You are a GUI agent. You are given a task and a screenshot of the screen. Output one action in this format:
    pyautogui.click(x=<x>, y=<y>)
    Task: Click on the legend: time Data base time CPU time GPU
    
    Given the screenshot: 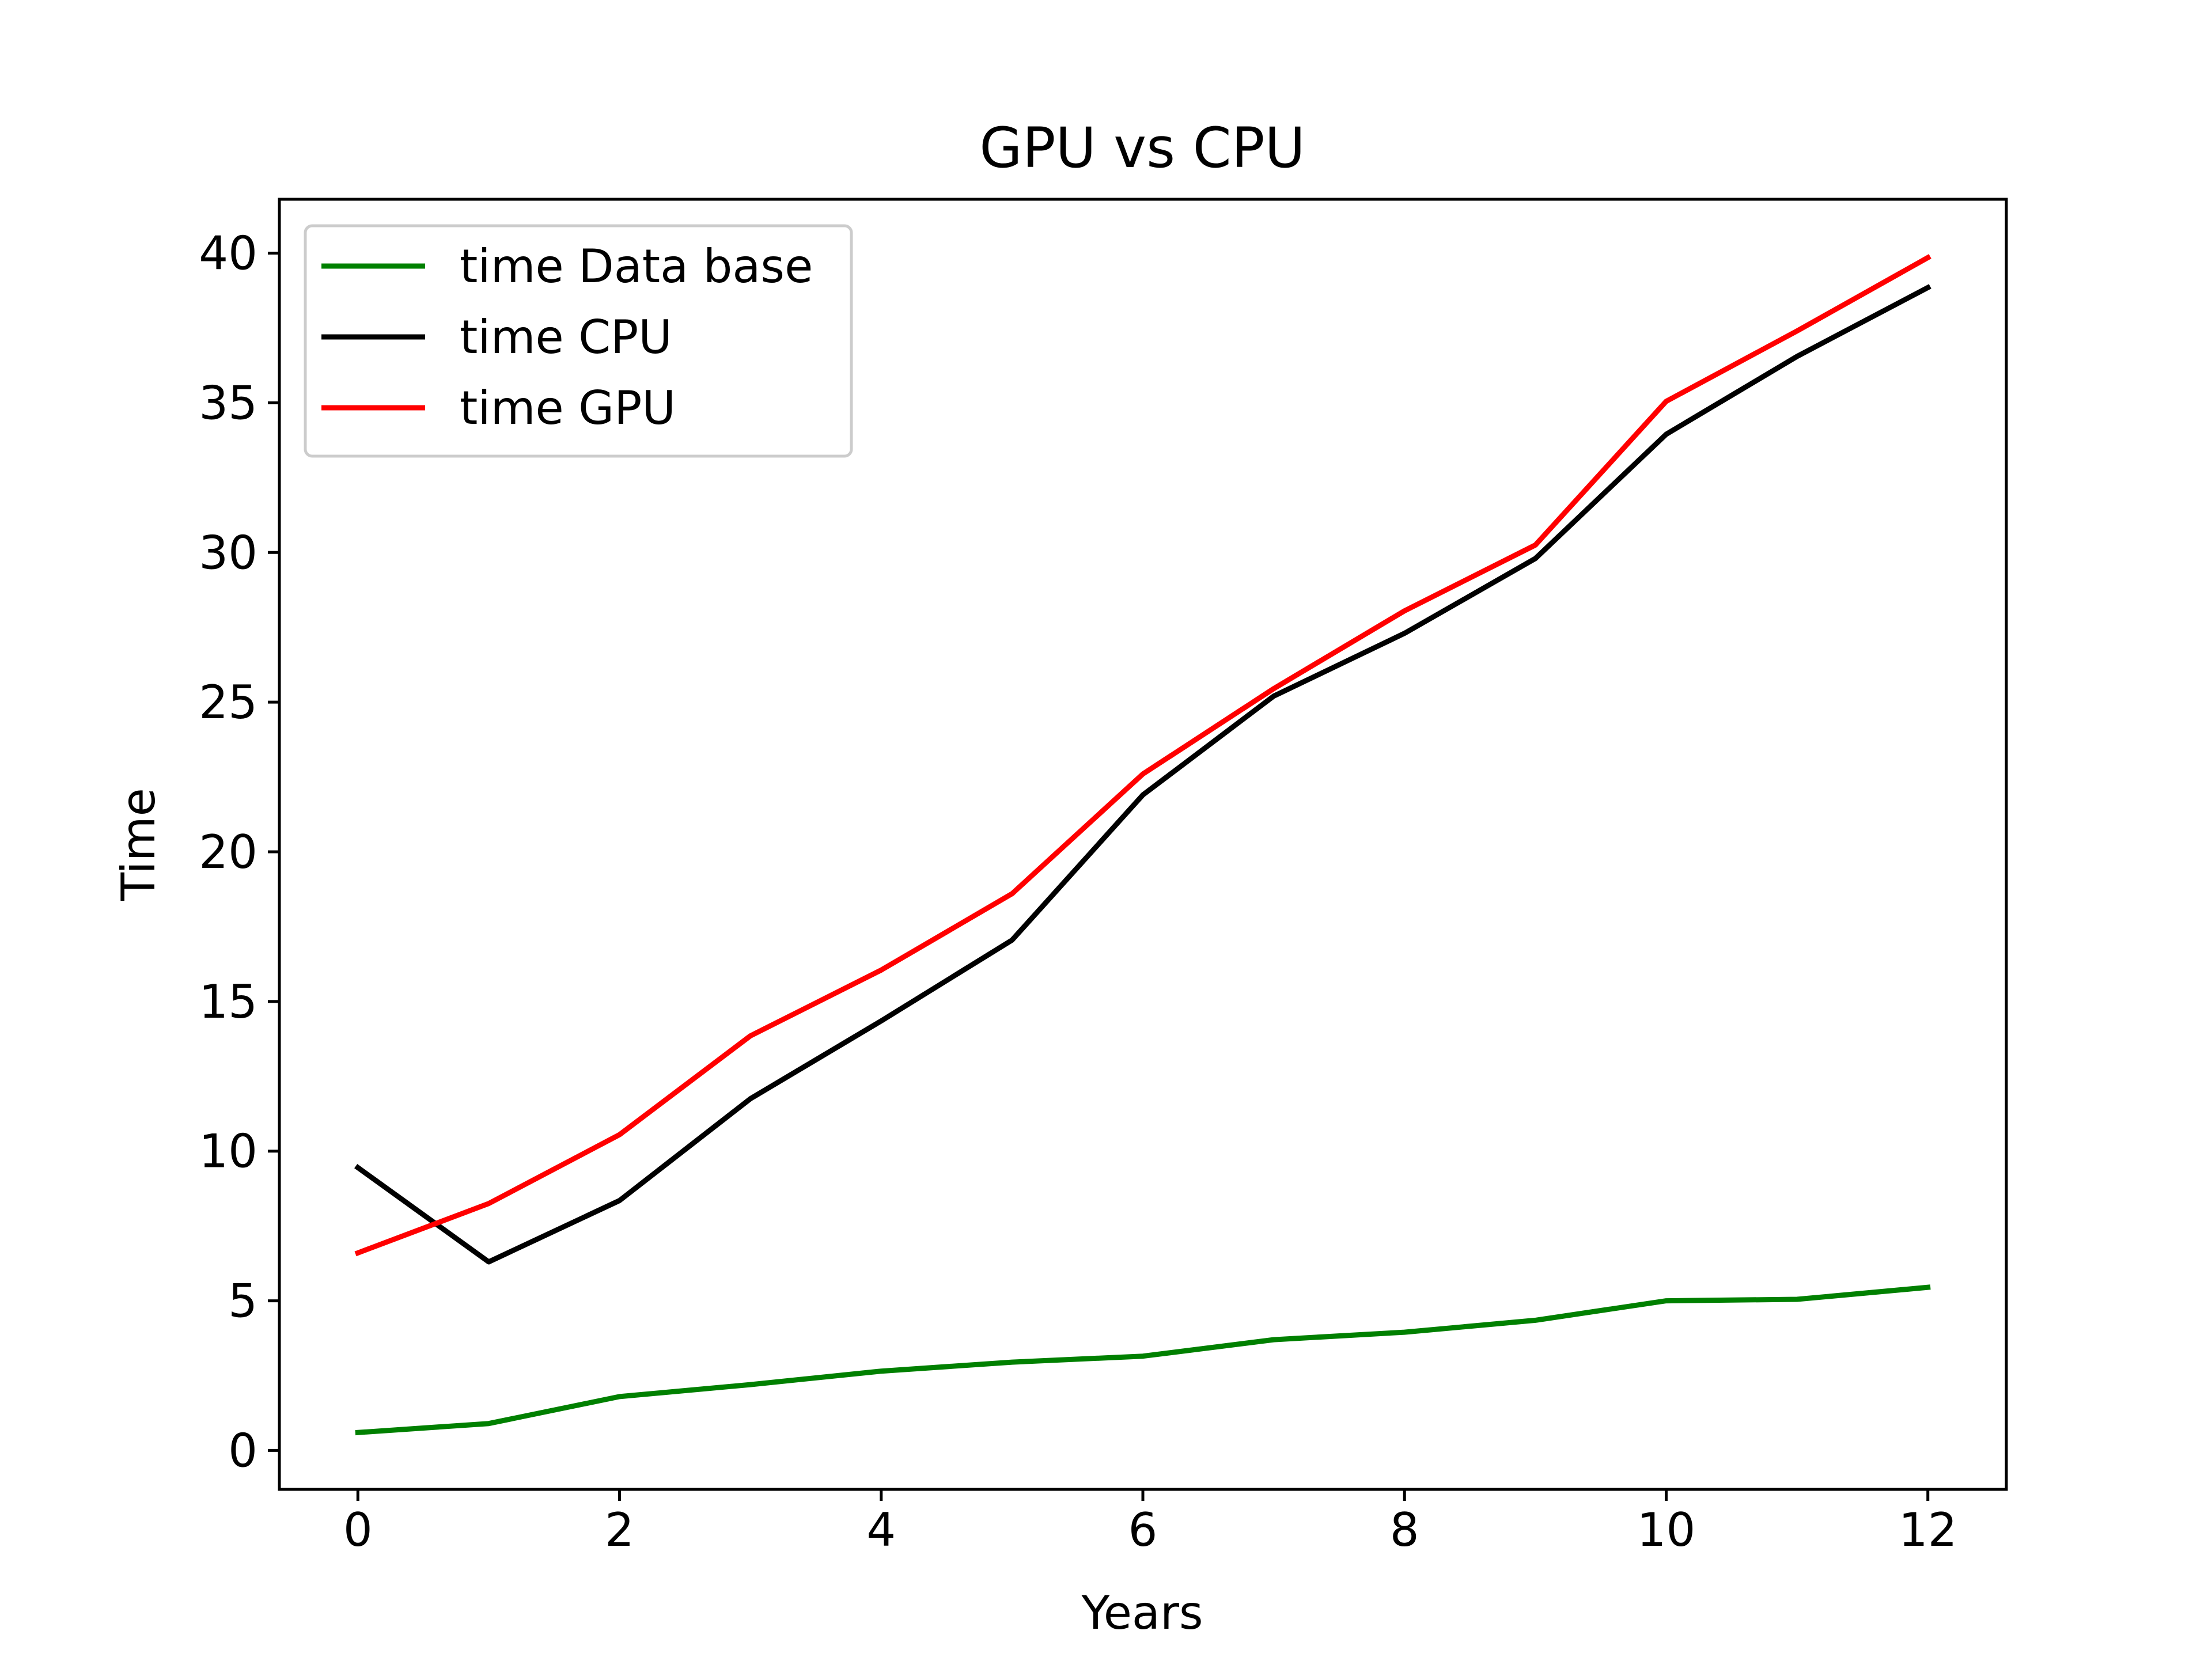 What is the action you would take?
    pyautogui.click(x=578, y=341)
    